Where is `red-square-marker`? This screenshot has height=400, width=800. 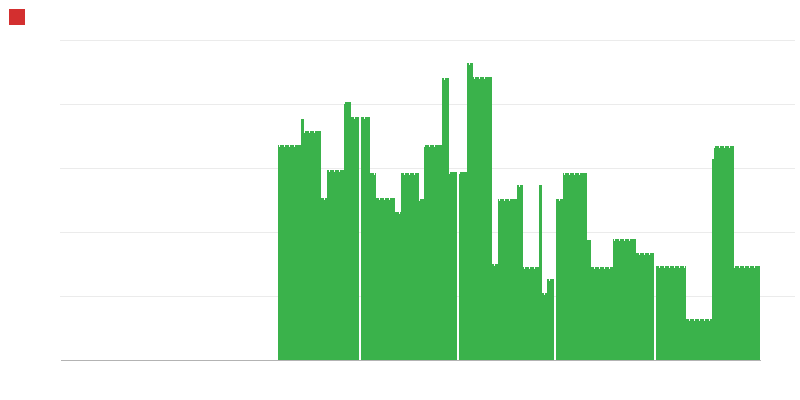 red-square-marker is located at coordinates (17, 17).